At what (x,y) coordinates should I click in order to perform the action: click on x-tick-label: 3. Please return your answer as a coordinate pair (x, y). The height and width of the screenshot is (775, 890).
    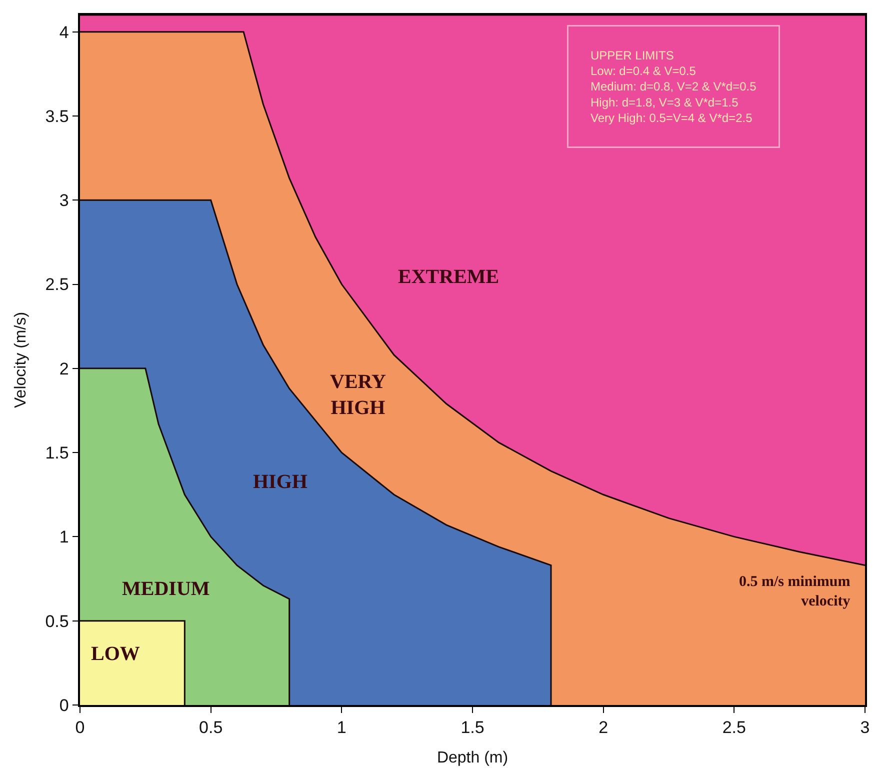
    Looking at the image, I should click on (865, 728).